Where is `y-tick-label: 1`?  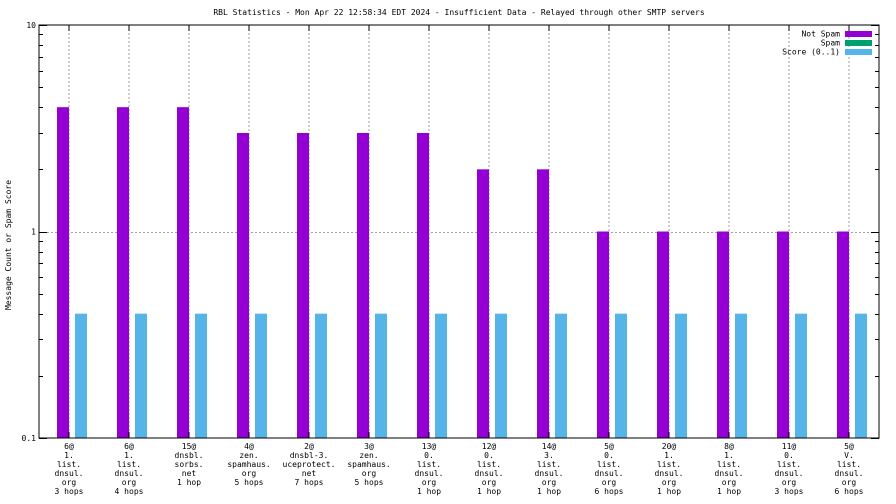
y-tick-label: 1 is located at coordinates (33, 232).